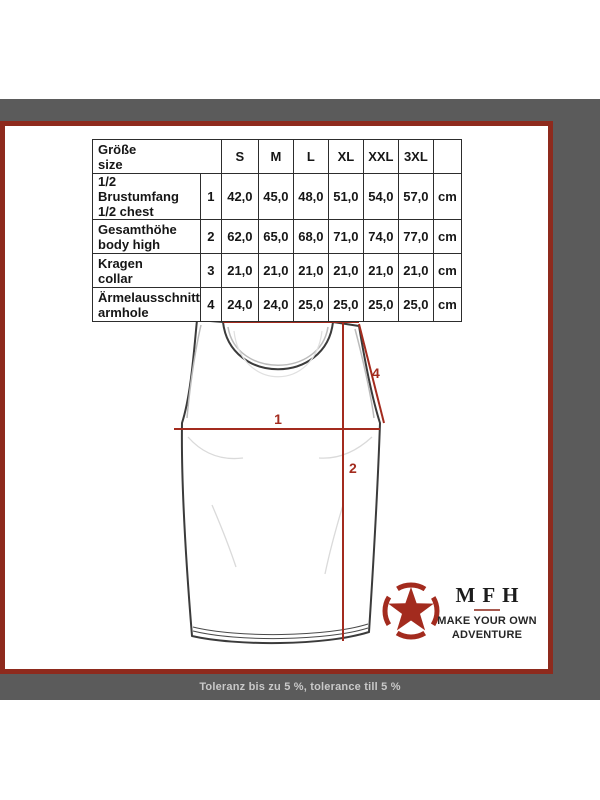 This screenshot has width=600, height=800. I want to click on row-label-en: collar, so click(115, 278).